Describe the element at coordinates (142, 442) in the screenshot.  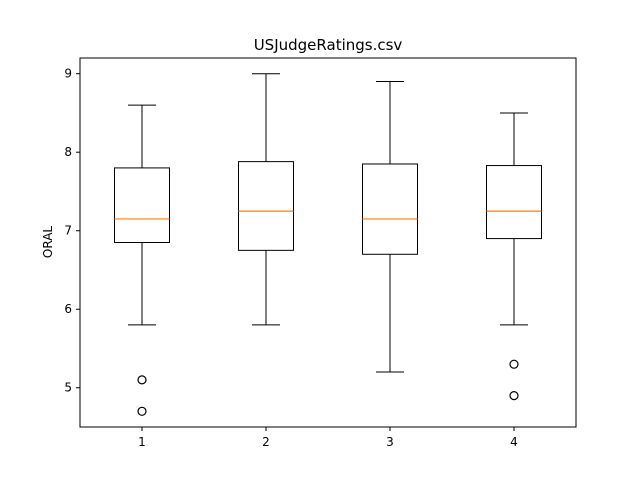
I see `x-tick-label: 1` at that location.